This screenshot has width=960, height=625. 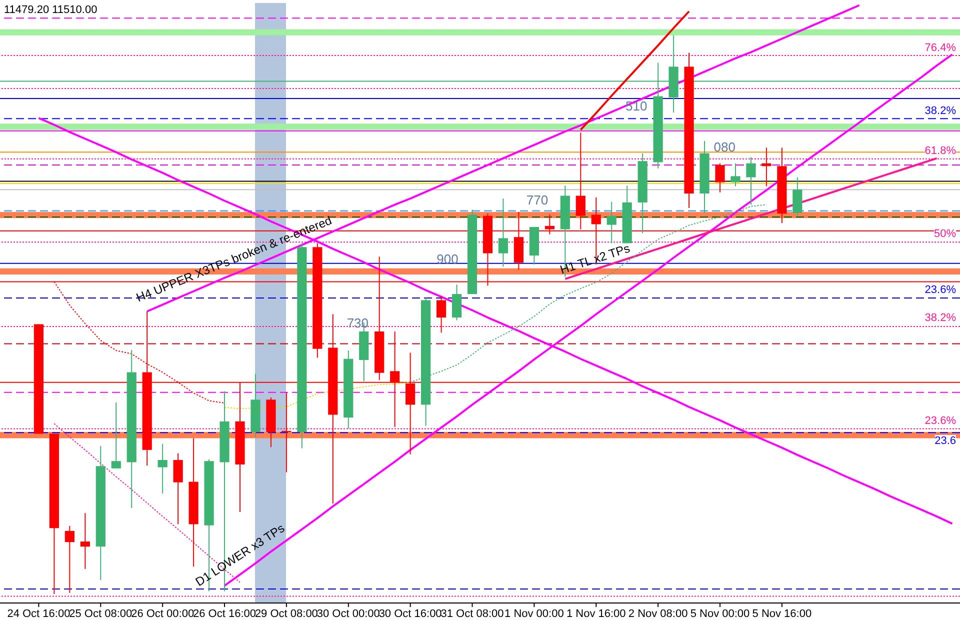 What do you see at coordinates (51, 10) in the screenshot?
I see `text: 11479.20 11510.00` at bounding box center [51, 10].